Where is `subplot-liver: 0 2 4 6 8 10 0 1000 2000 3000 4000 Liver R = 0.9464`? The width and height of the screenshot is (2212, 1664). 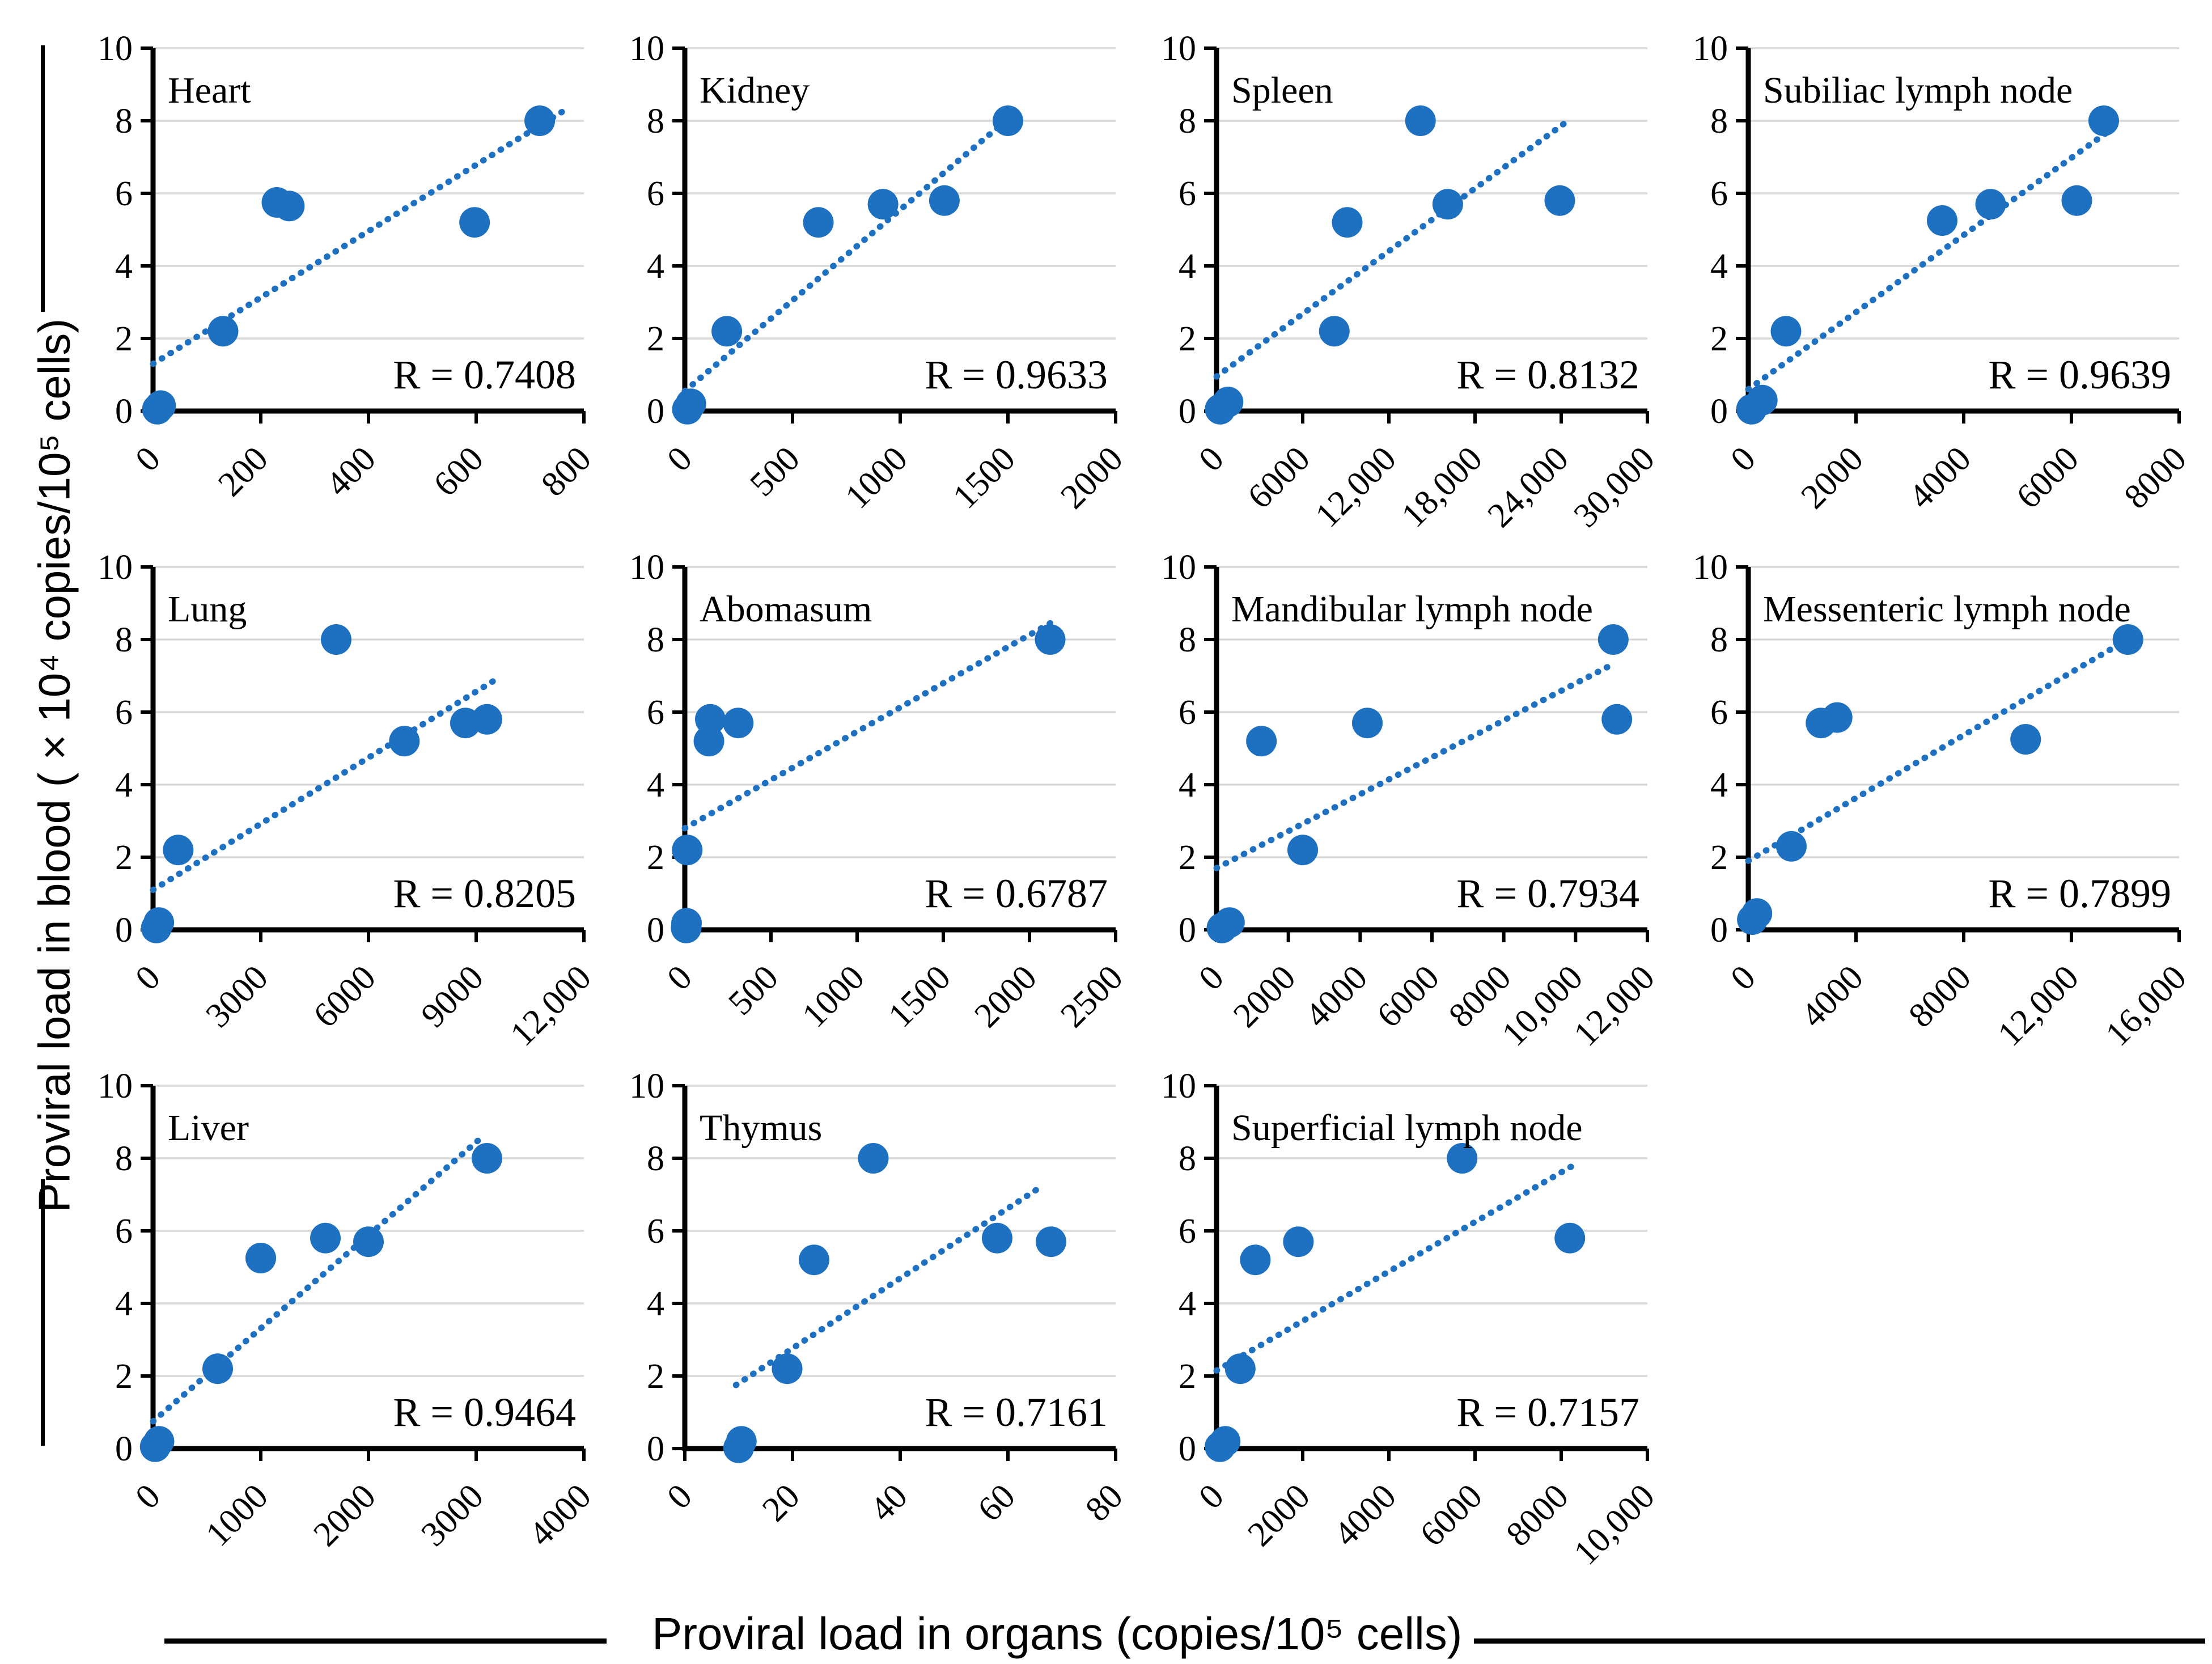 subplot-liver: 0 2 4 6 8 10 0 1000 2000 3000 4000 Liver R = 0.9464 is located at coordinates (348, 1311).